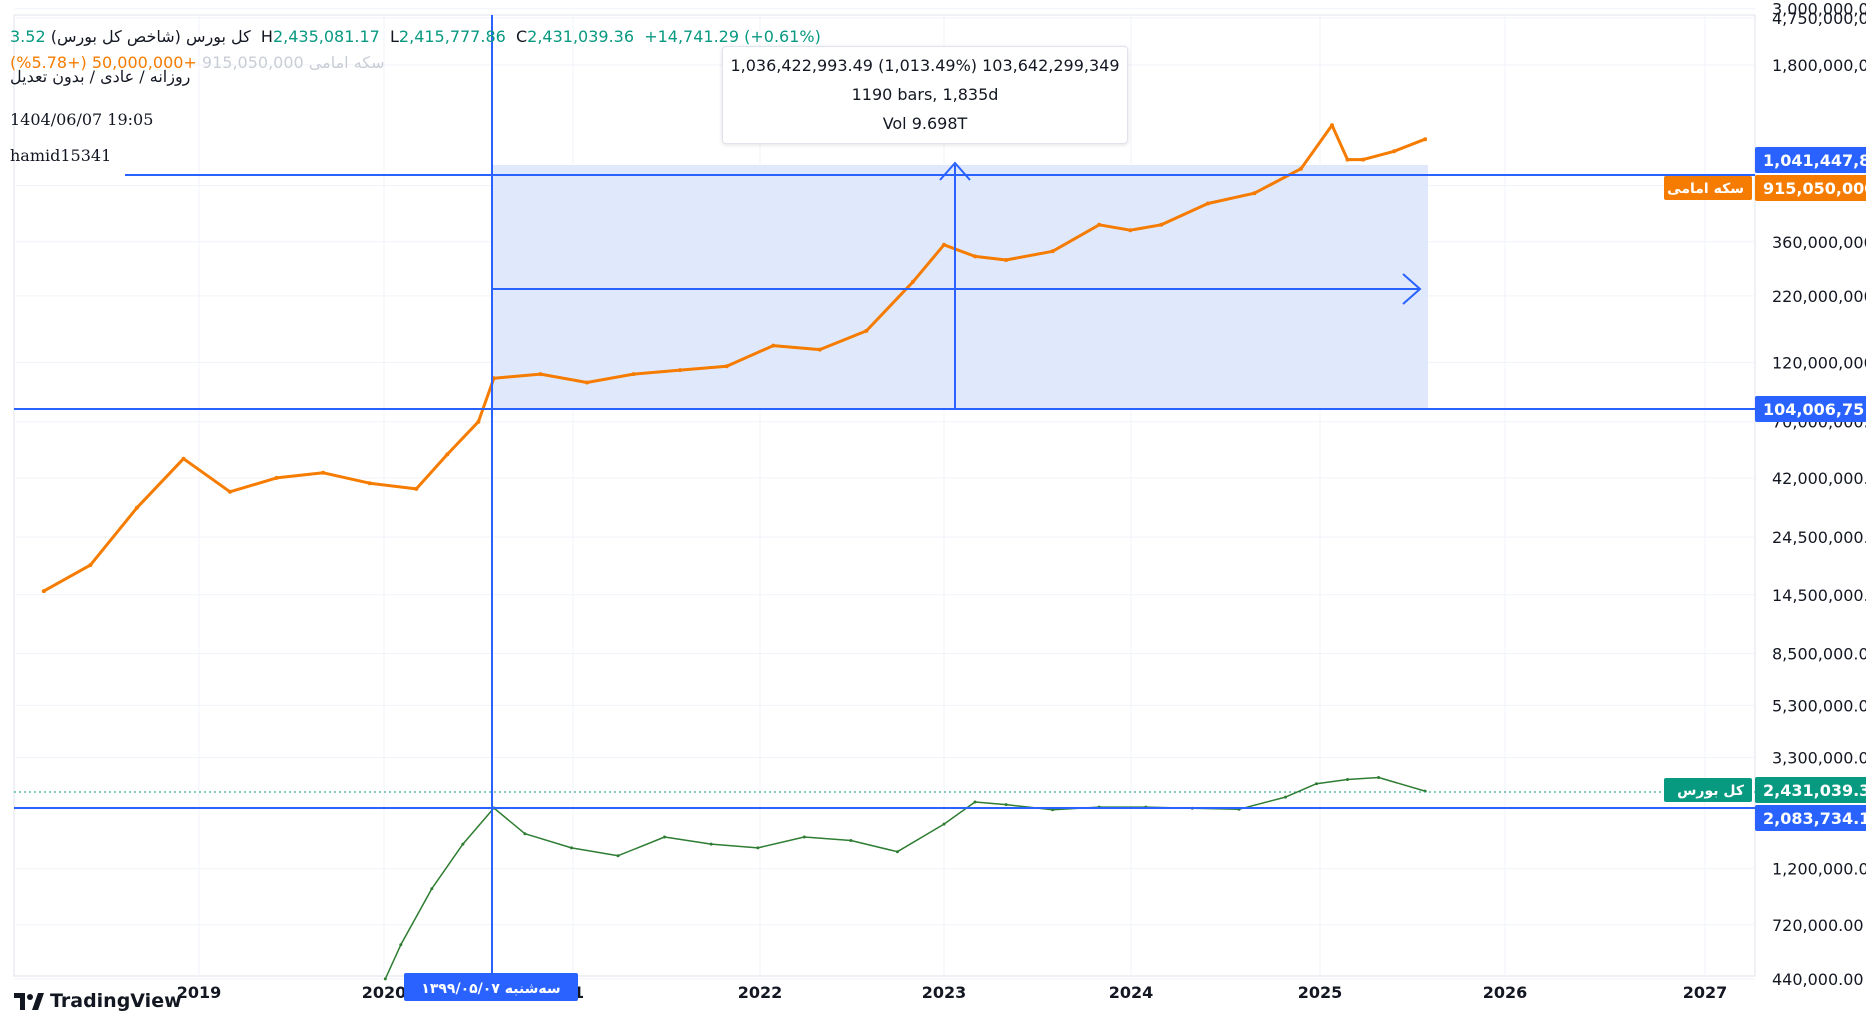  What do you see at coordinates (452, 36) in the screenshot?
I see `low-value: 2,415,777.86` at bounding box center [452, 36].